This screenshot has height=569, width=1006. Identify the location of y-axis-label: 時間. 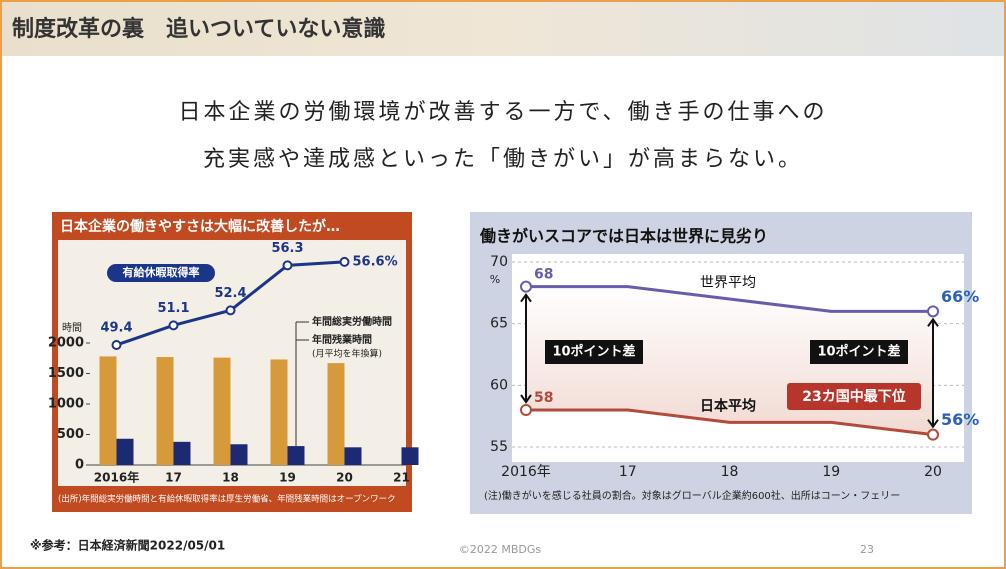
(72, 328).